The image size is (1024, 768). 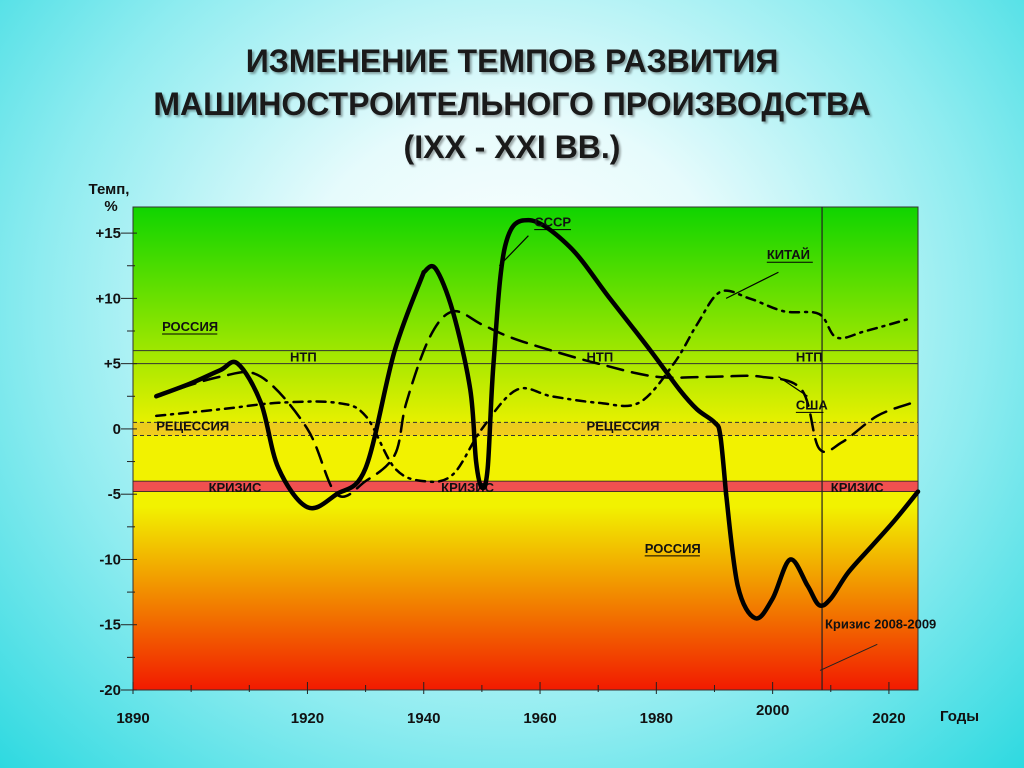 I want to click on series-annotation: США, so click(x=812, y=404).